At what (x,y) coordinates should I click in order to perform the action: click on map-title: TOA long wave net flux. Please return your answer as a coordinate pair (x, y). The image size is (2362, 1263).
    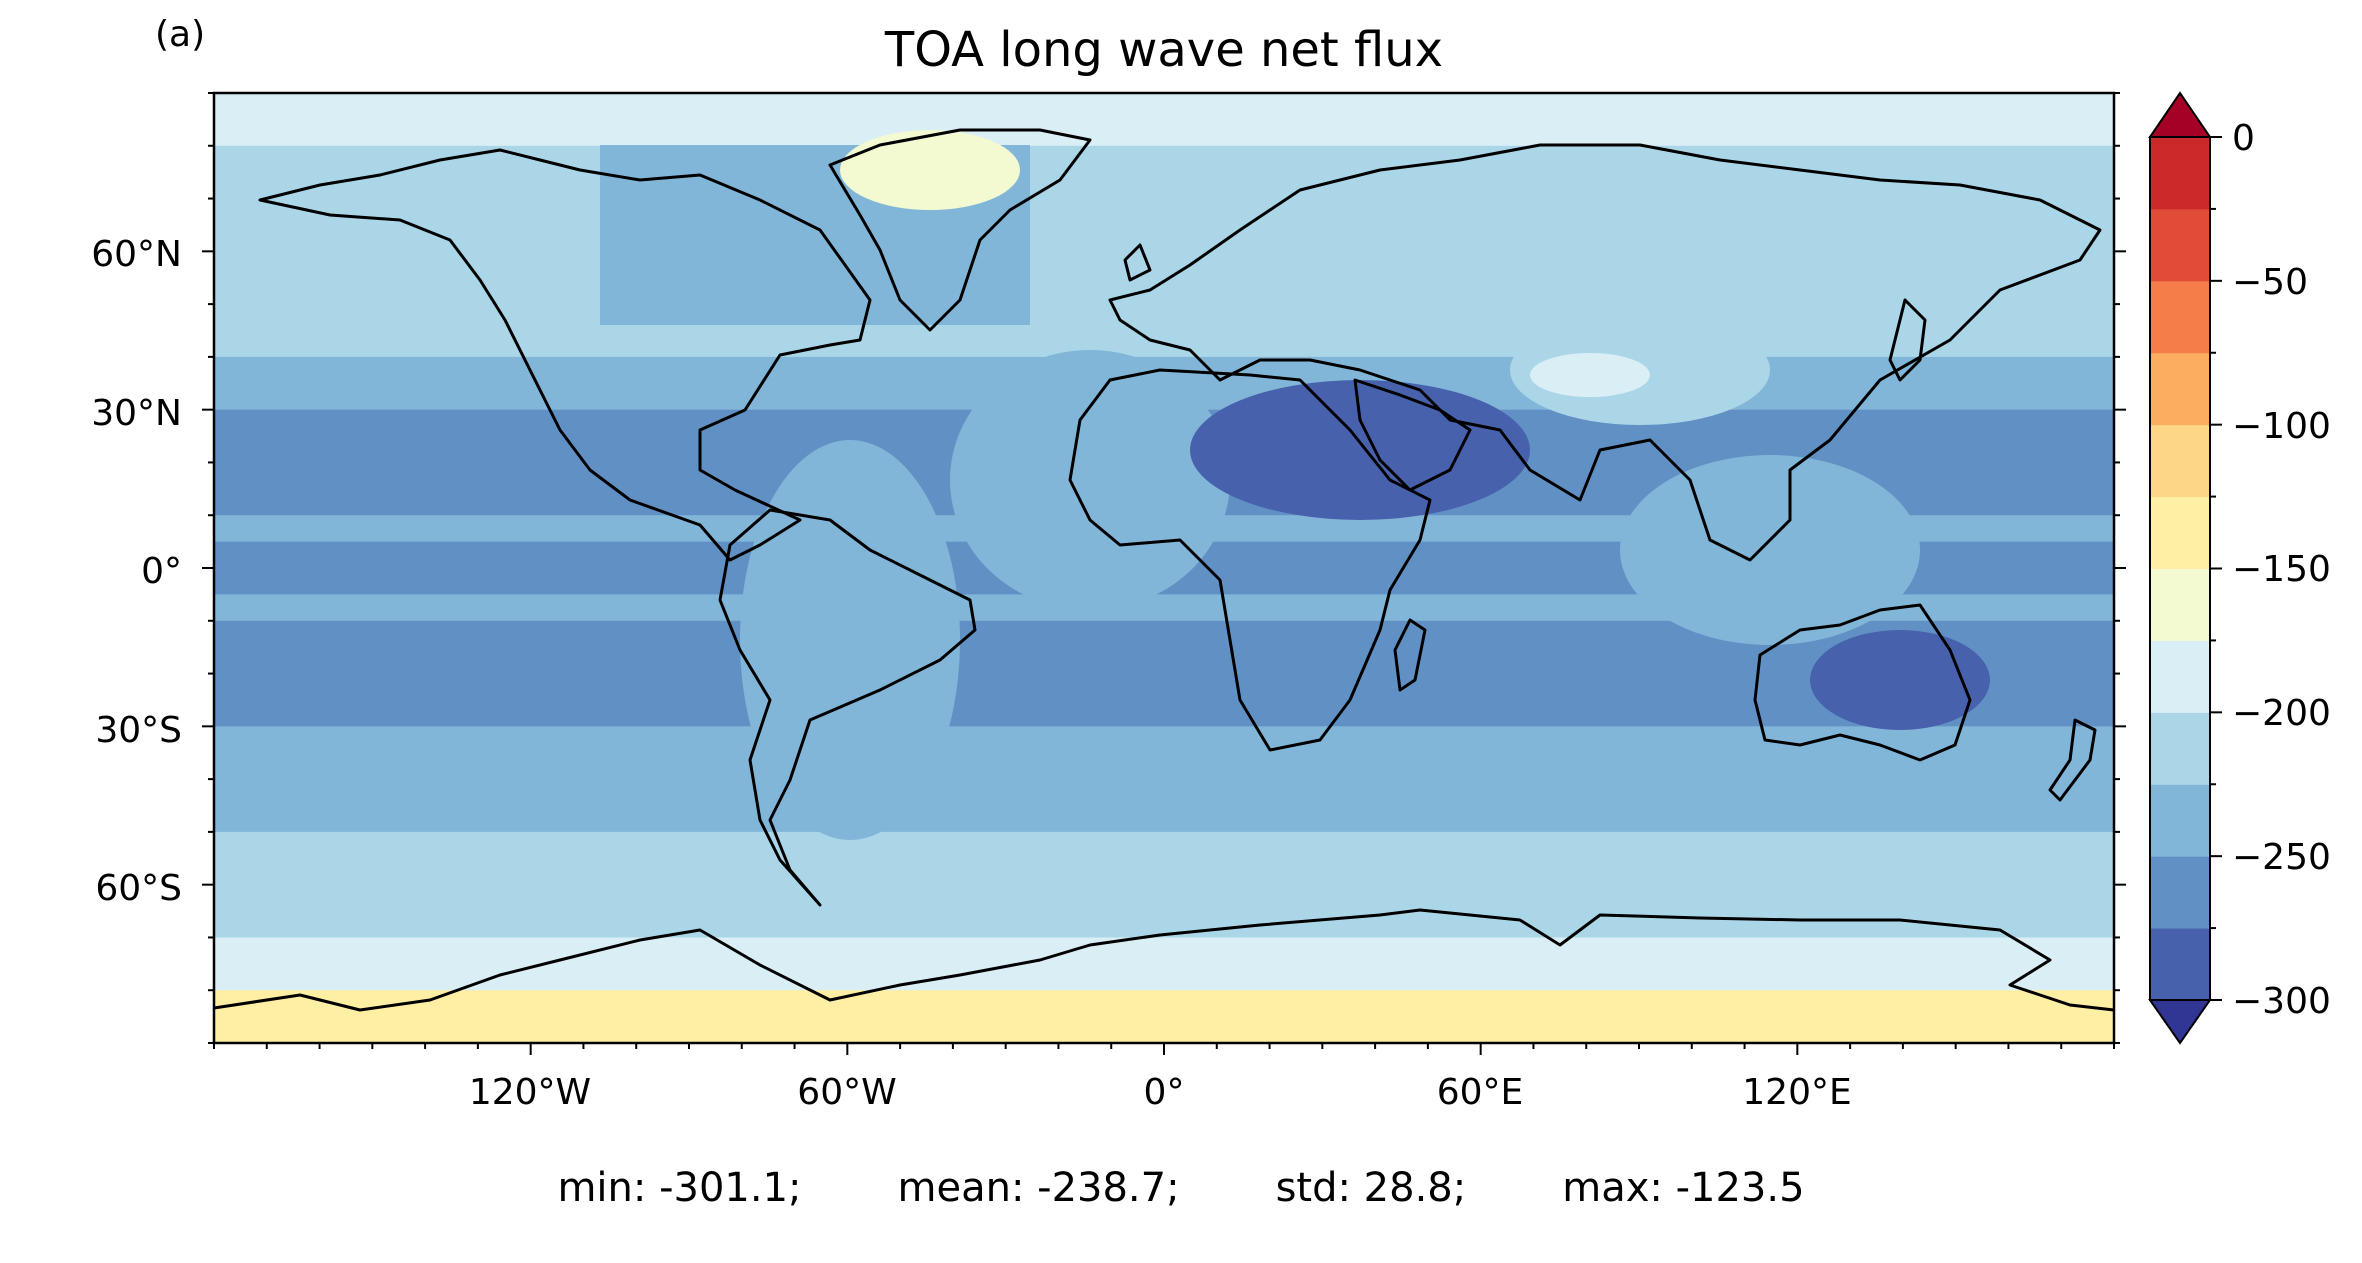
    Looking at the image, I should click on (1163, 50).